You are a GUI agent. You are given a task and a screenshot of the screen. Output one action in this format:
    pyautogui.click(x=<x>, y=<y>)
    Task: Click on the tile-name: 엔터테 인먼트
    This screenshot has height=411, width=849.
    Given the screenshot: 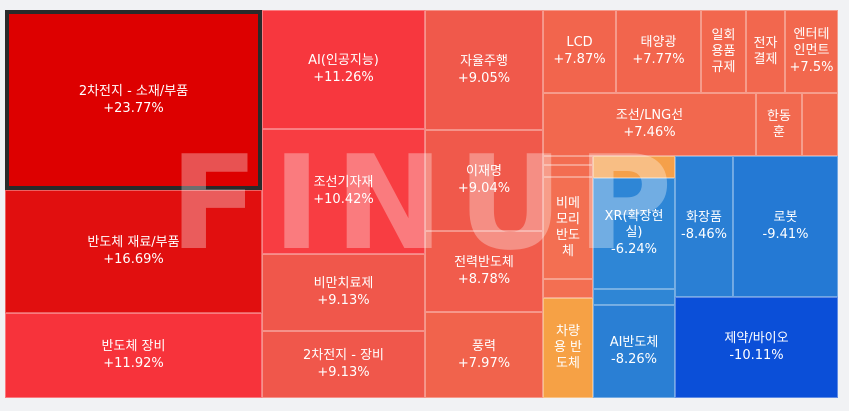 What is the action you would take?
    pyautogui.click(x=811, y=42)
    